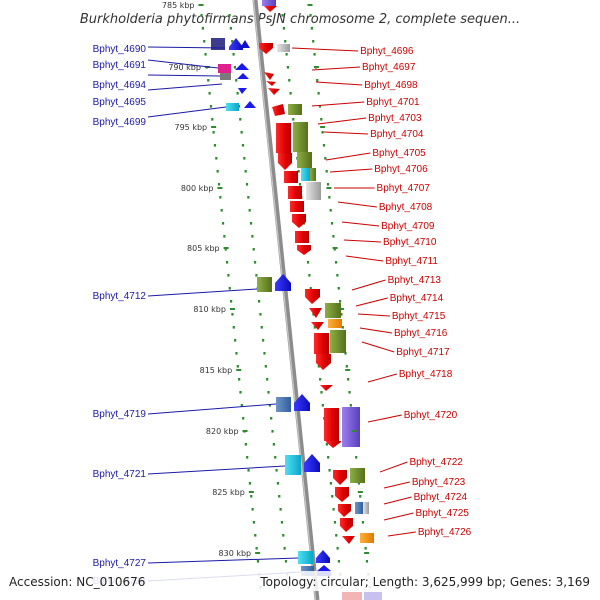 The image size is (600, 600). What do you see at coordinates (431, 415) in the screenshot?
I see `gene-label-right: Bphyt_4720` at bounding box center [431, 415].